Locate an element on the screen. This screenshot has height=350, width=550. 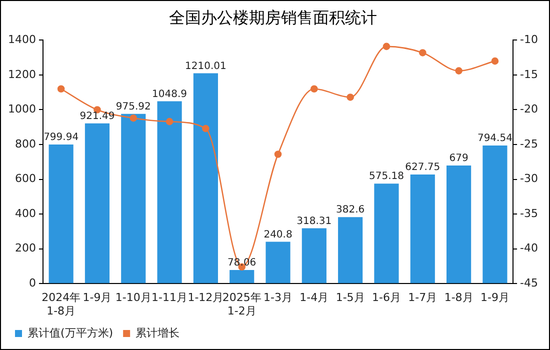
y2-tick-label: -20 is located at coordinates (529, 109).